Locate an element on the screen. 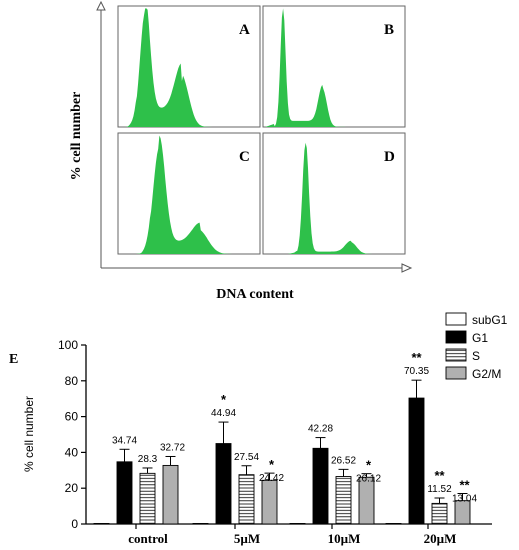 The height and width of the screenshot is (550, 519). data-label-G2M-3: 13.04 is located at coordinates (464, 498).